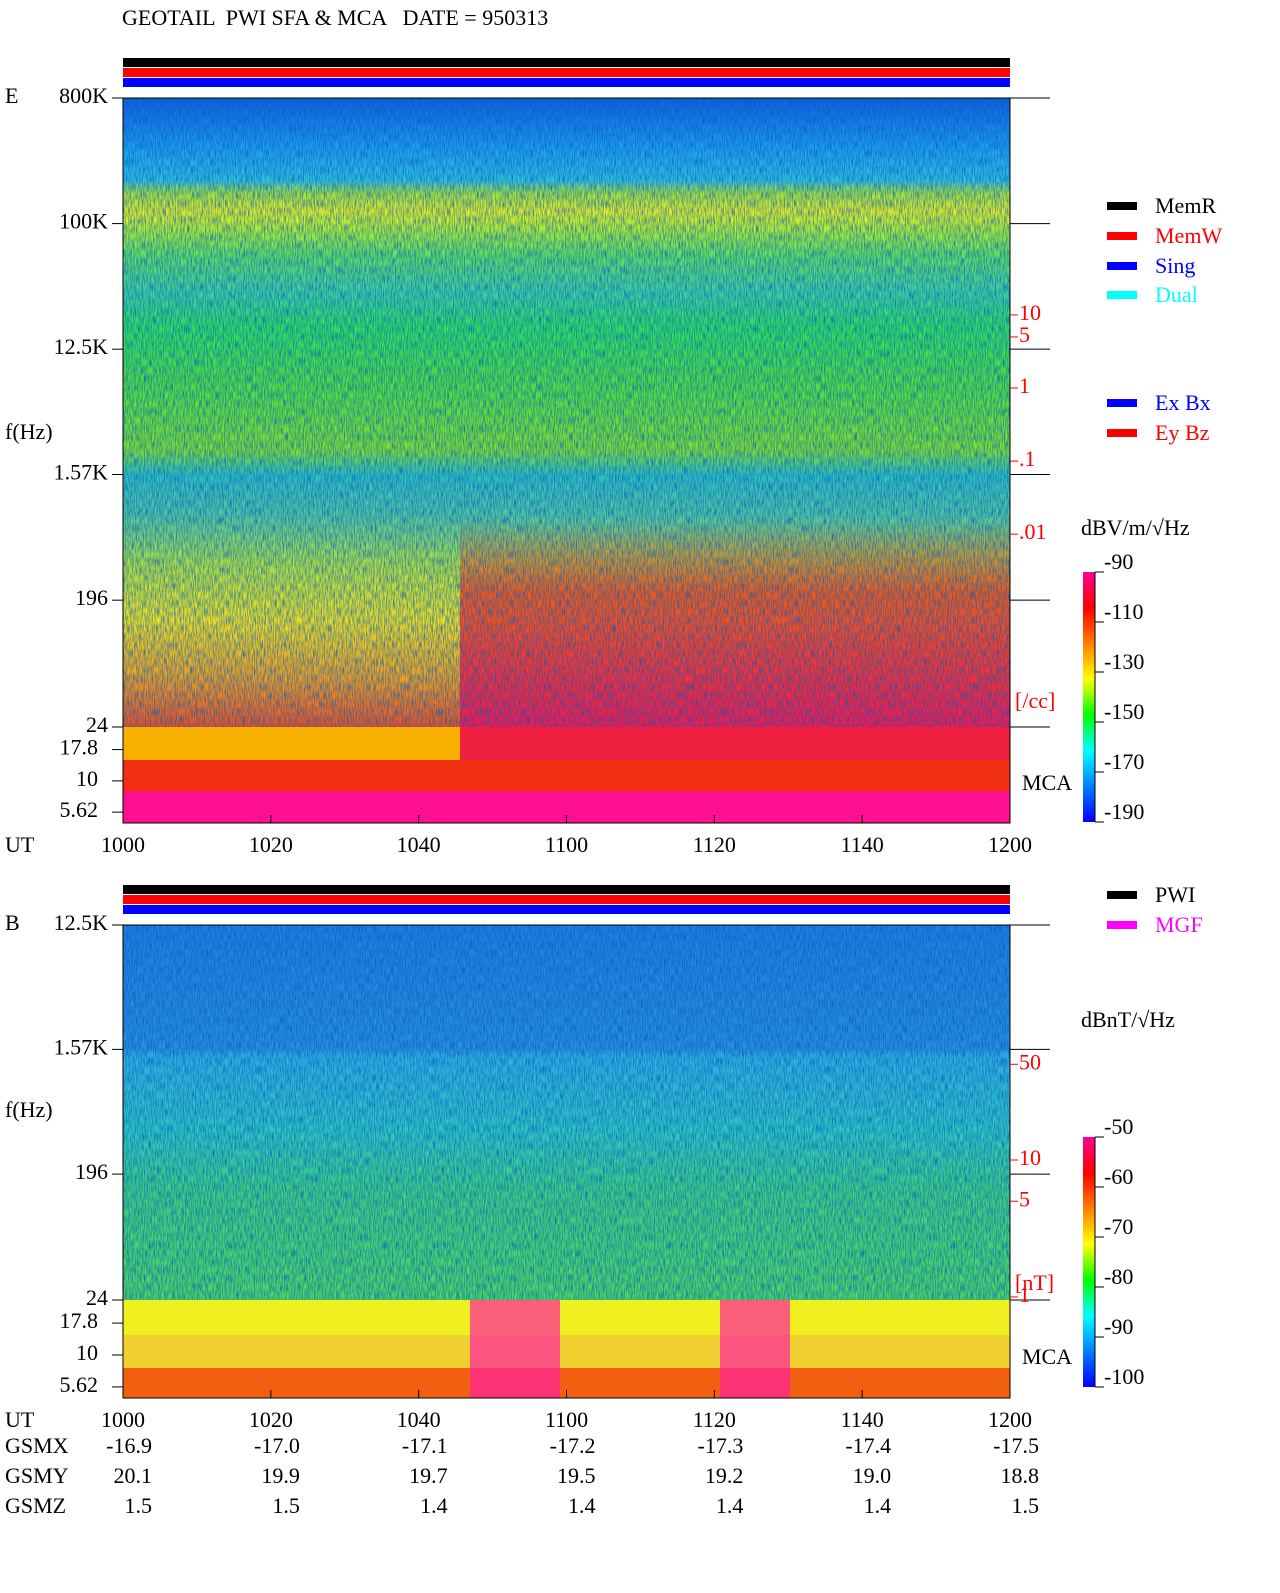 The width and height of the screenshot is (1280, 1593). I want to click on orbit-value: 19.9, so click(280, 1475).